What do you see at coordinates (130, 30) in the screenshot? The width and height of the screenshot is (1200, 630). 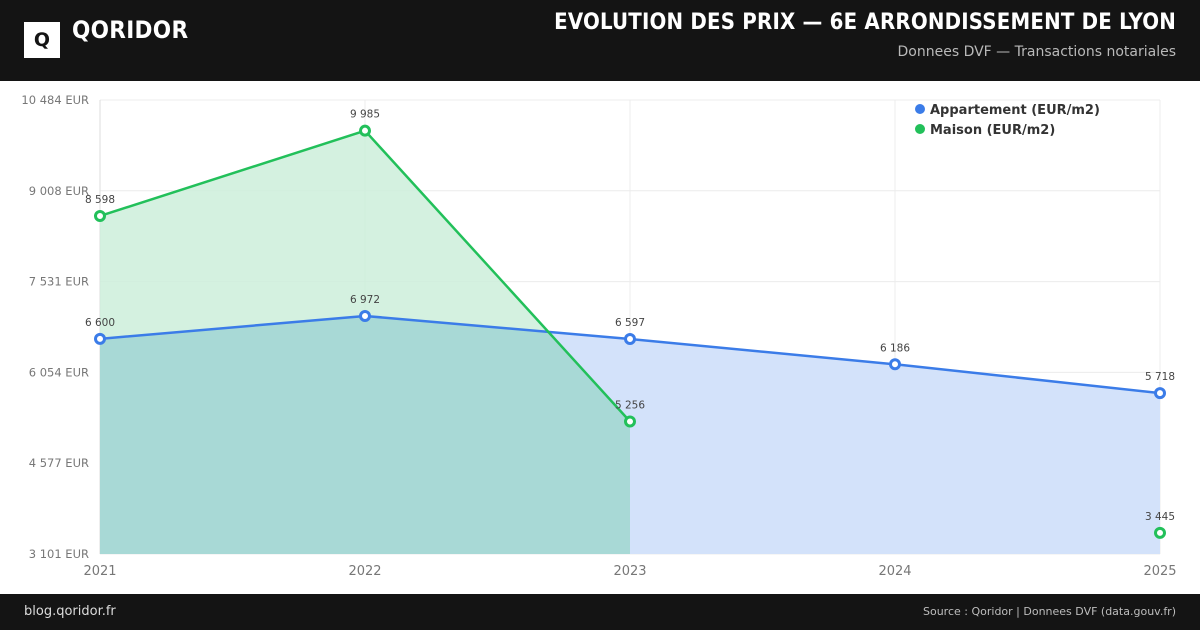 I see `brand-name: QORIDOR` at bounding box center [130, 30].